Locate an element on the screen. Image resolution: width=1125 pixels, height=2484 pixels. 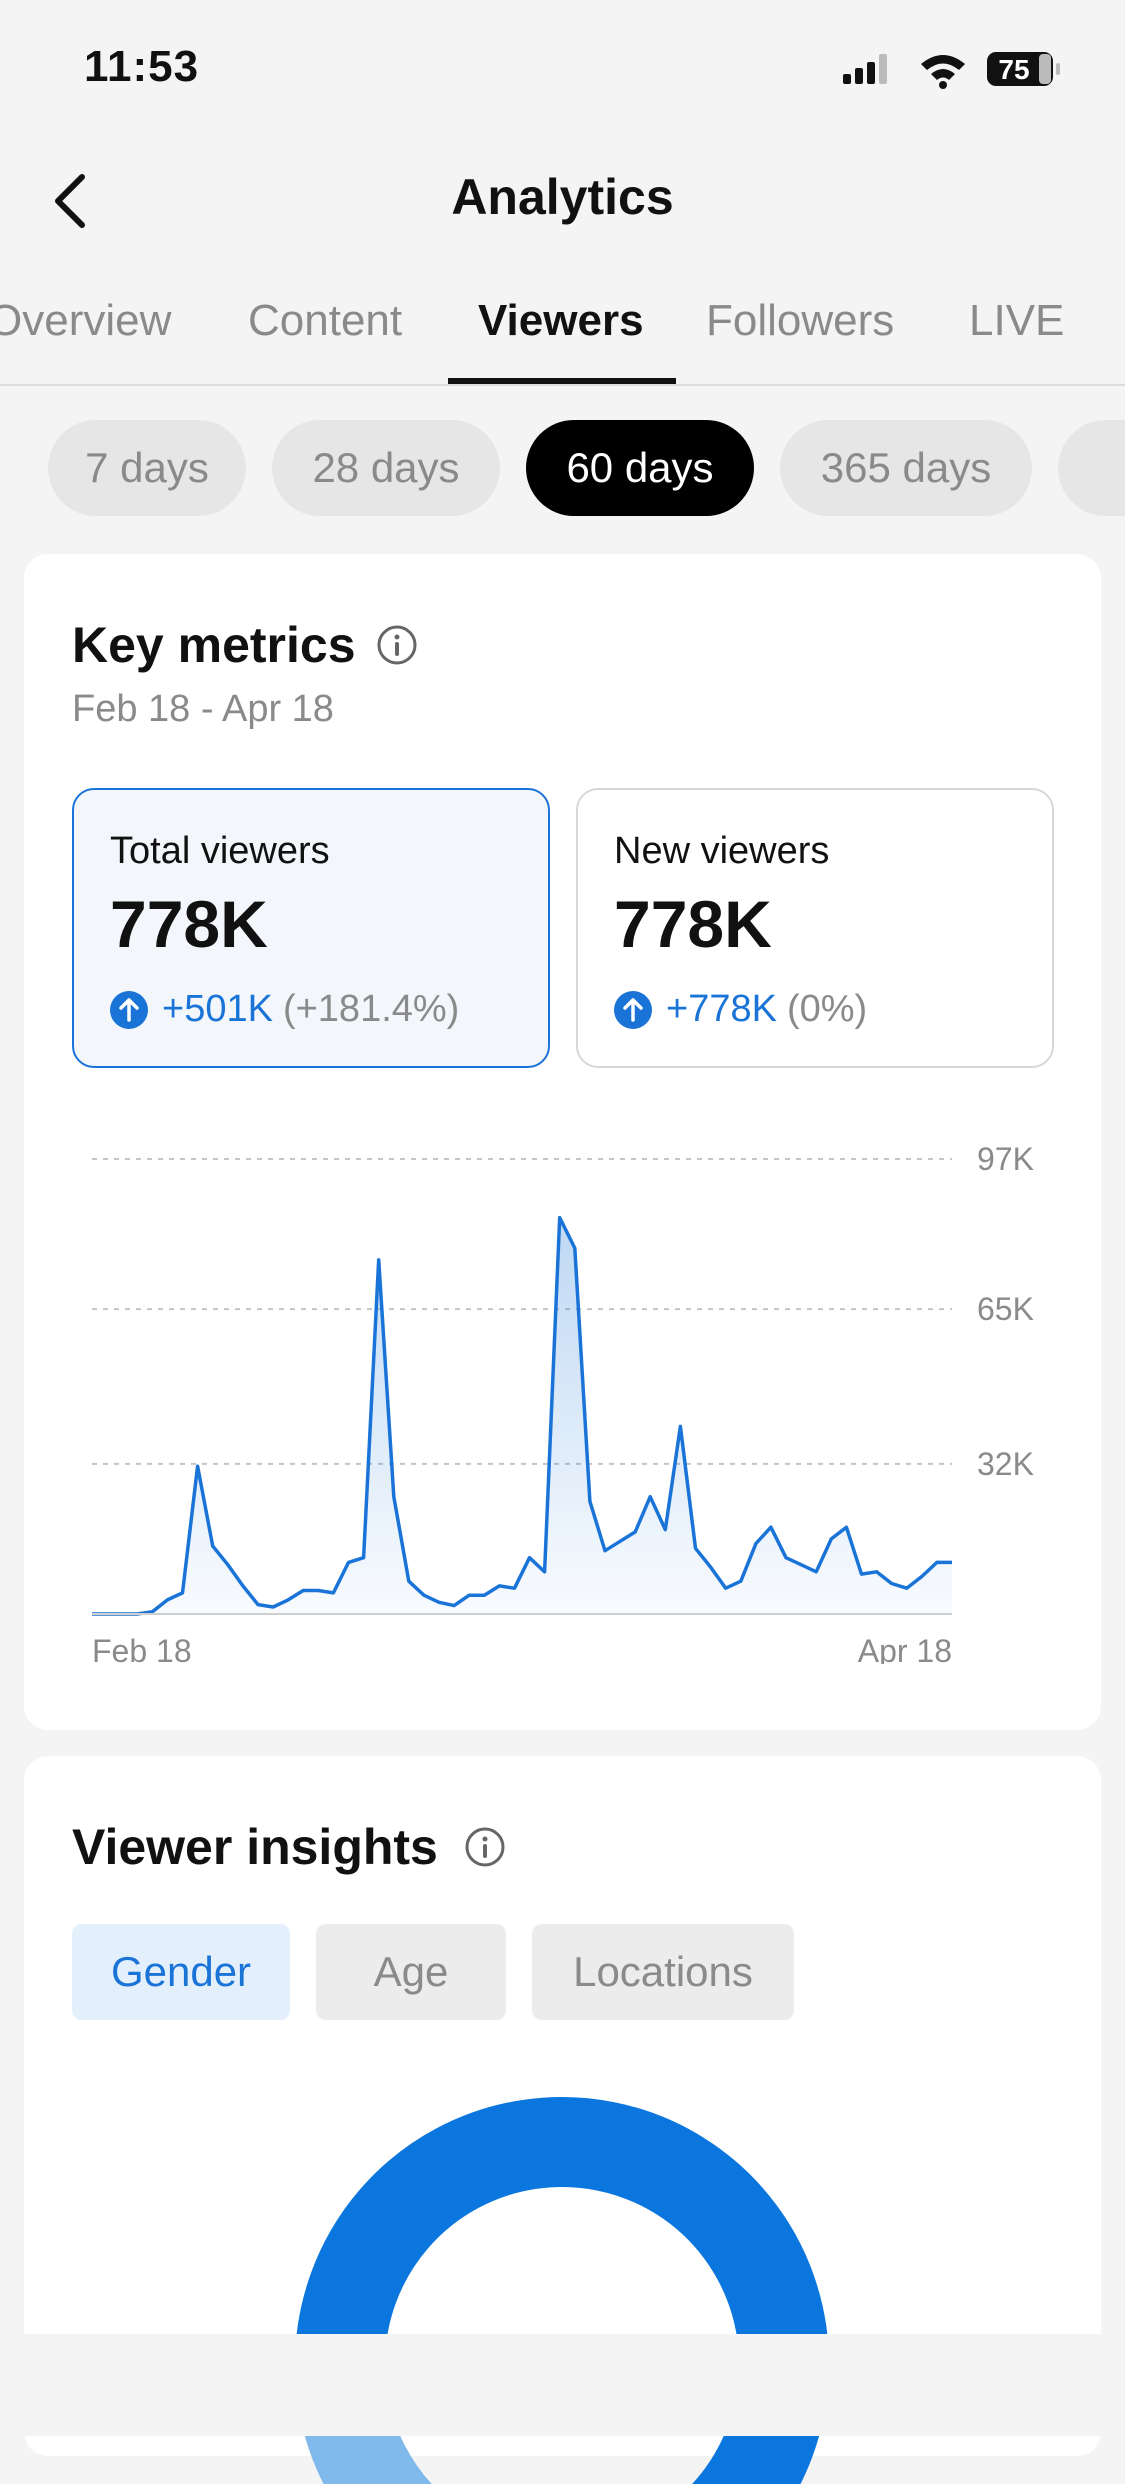
active-tab-indicator is located at coordinates (562, 381).